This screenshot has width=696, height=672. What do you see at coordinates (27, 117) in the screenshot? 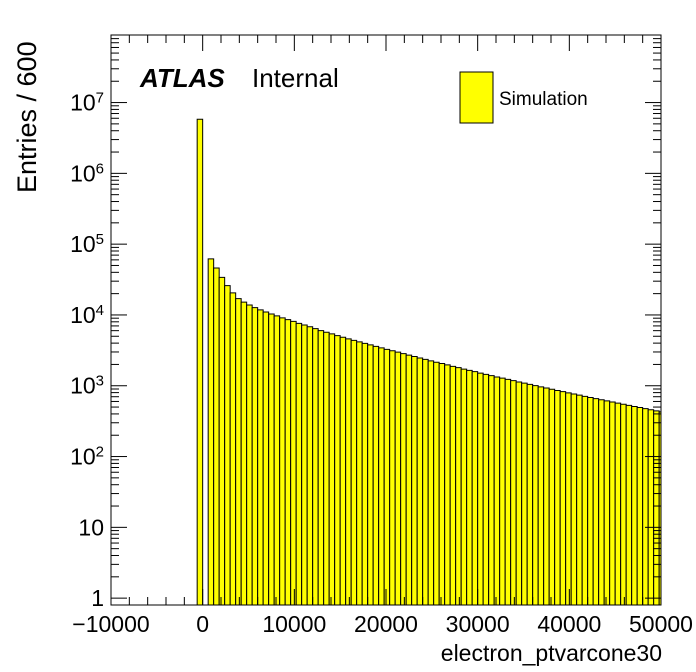
I see `y-axis-label: Entries / 600` at bounding box center [27, 117].